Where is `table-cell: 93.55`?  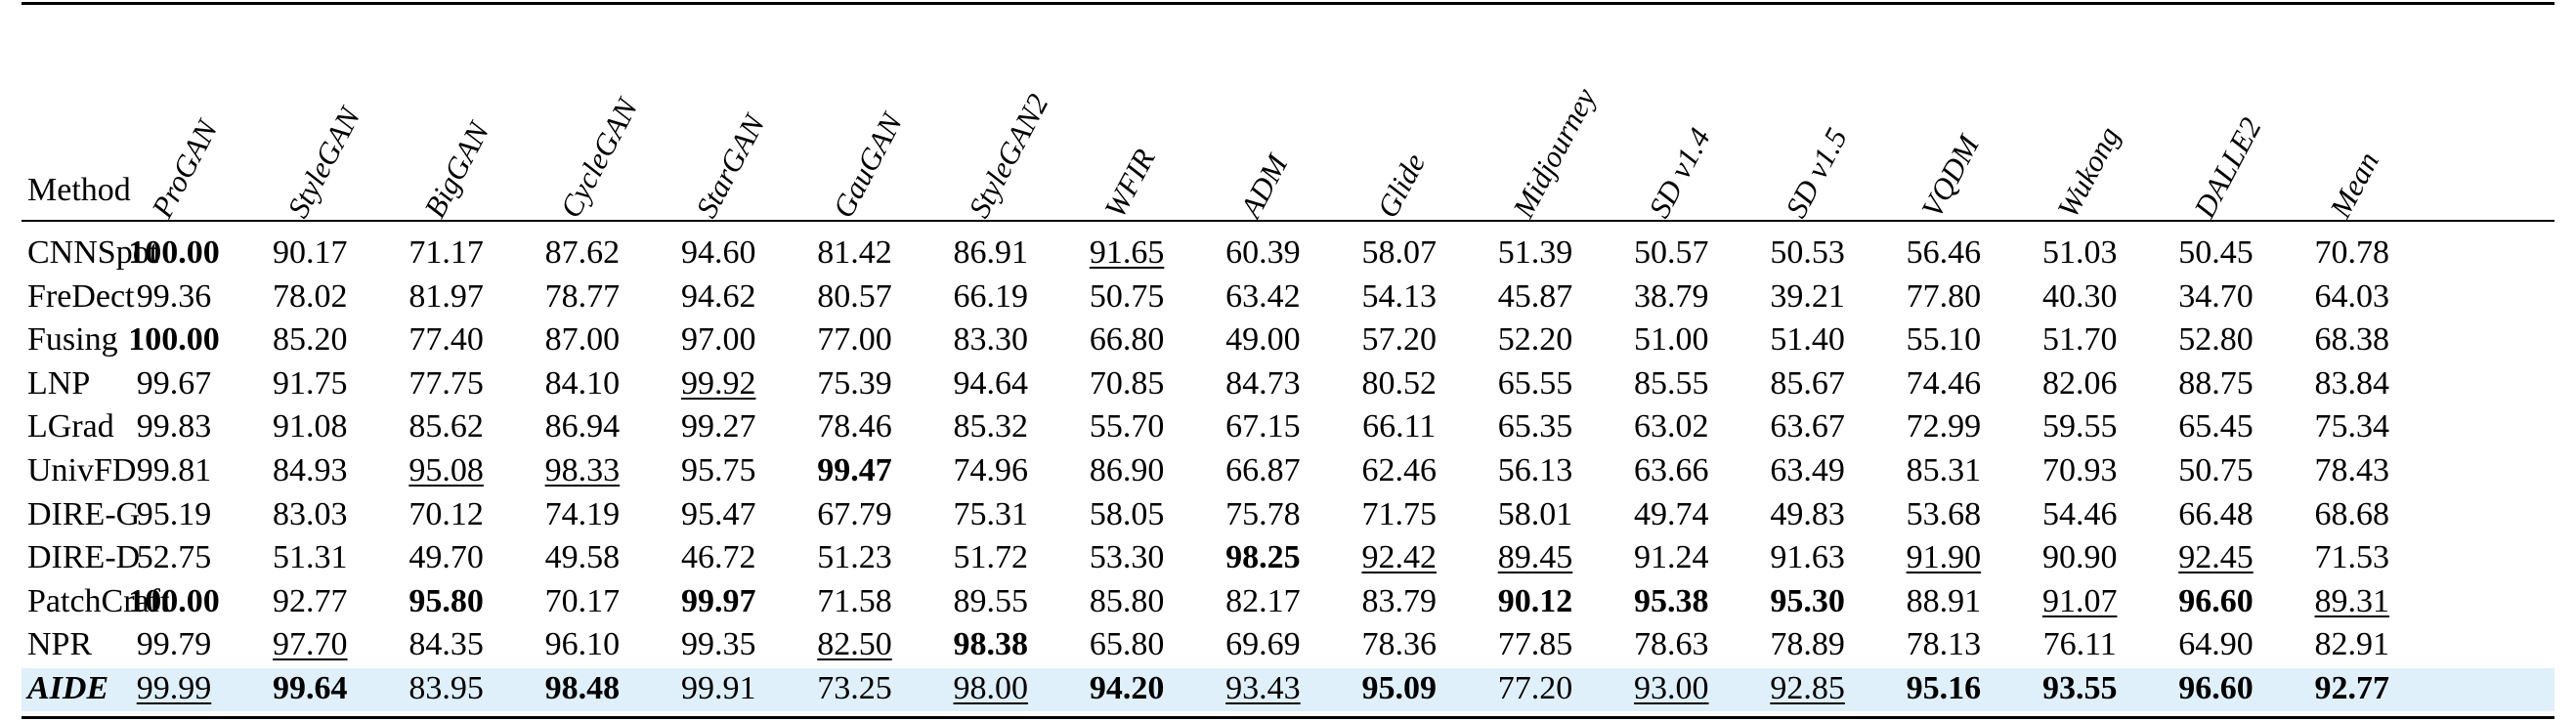 table-cell: 93.55 is located at coordinates (2080, 688).